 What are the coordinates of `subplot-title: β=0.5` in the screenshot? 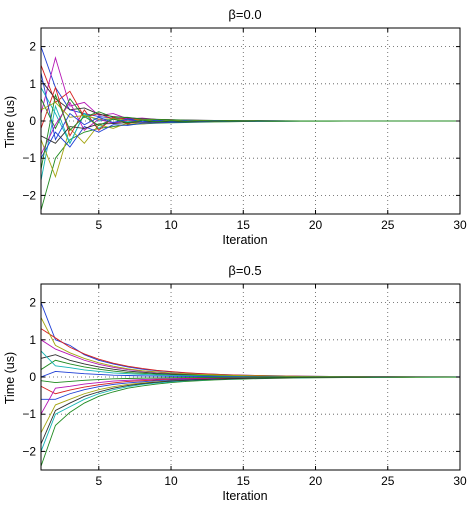 It's located at (244, 270).